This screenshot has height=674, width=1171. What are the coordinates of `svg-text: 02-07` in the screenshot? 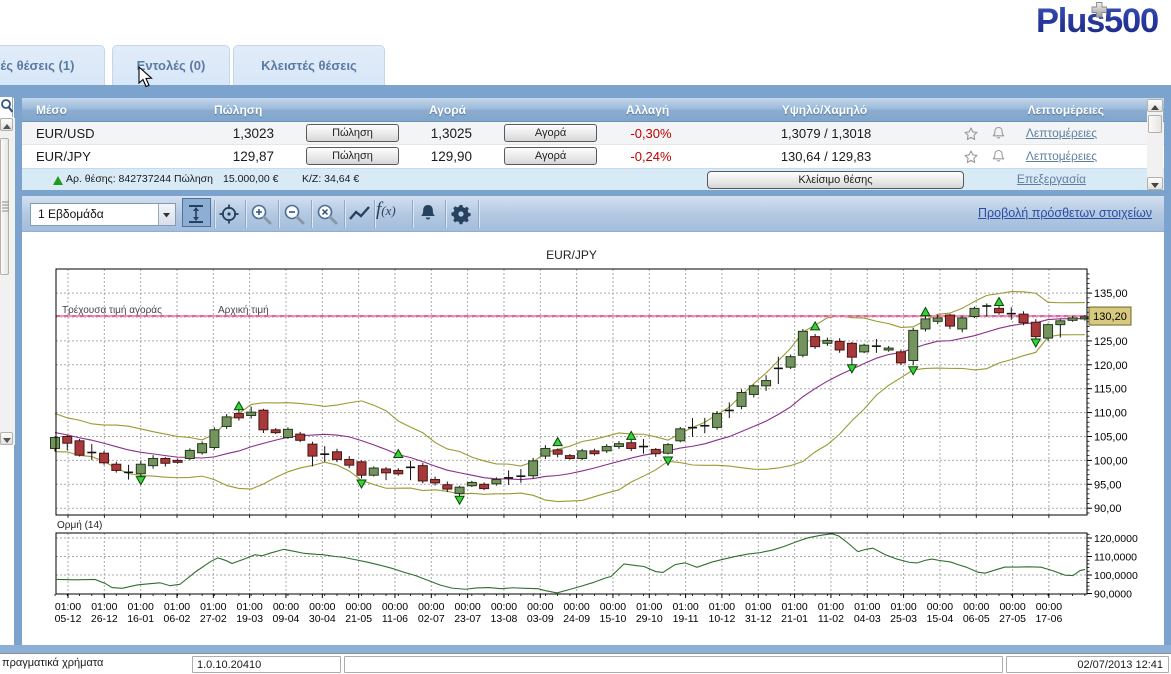 It's located at (431, 619).